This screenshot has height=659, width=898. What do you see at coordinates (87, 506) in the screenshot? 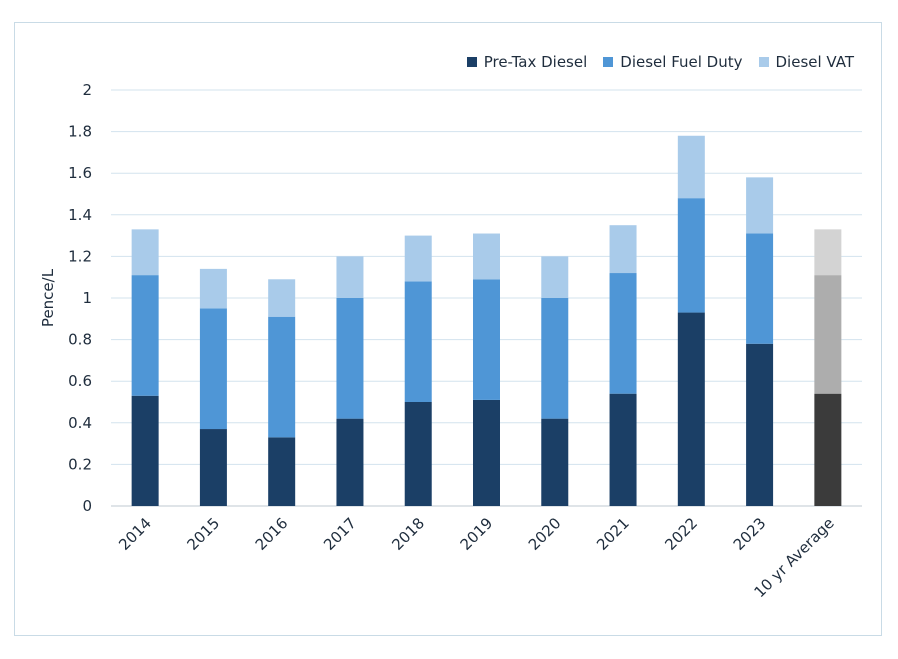
I see `y-tick-label: 0` at bounding box center [87, 506].